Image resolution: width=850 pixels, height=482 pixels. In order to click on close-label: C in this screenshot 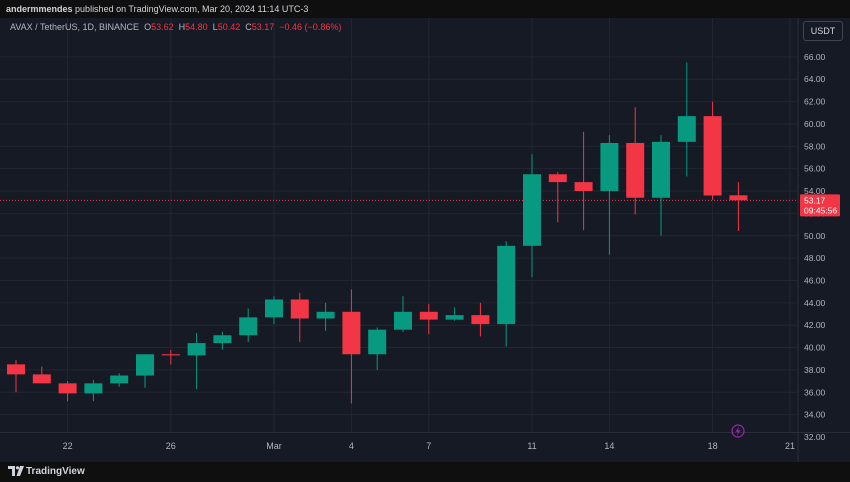, I will do `click(248, 27)`.